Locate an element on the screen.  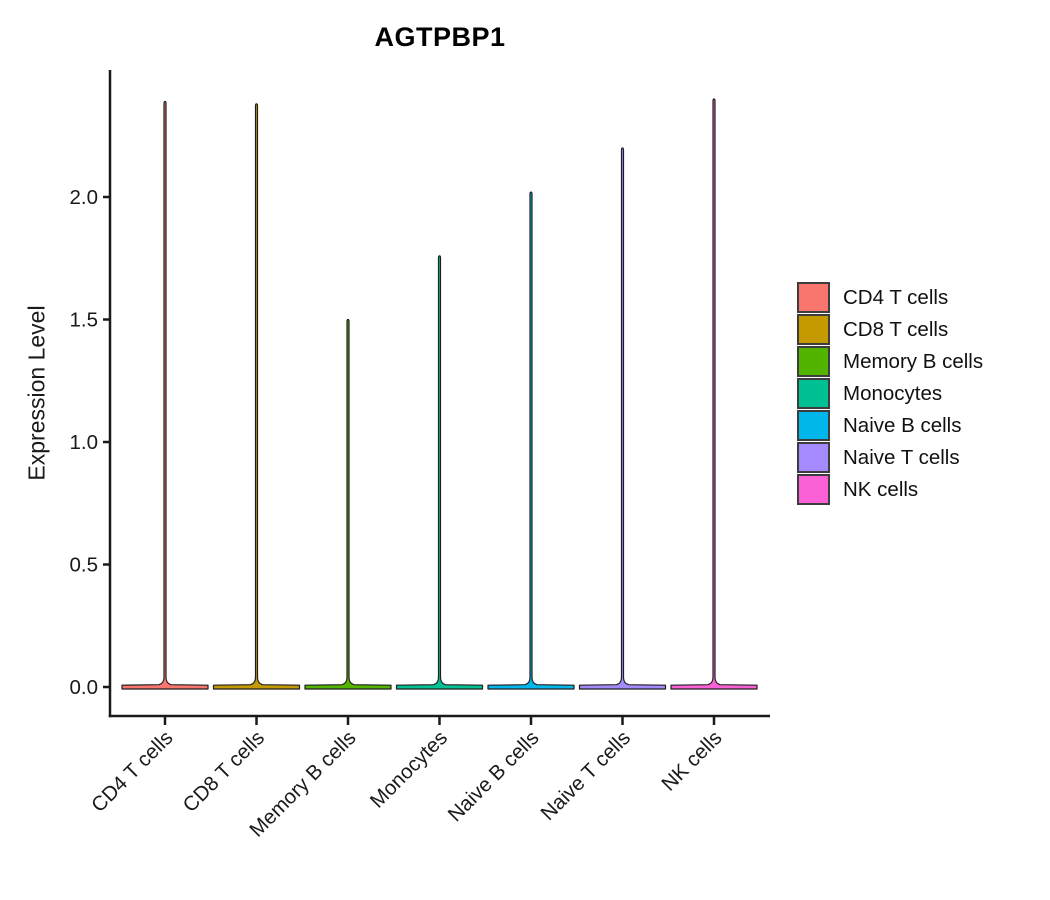
x-axis-category-label: CD4 T cells is located at coordinates (132, 771).